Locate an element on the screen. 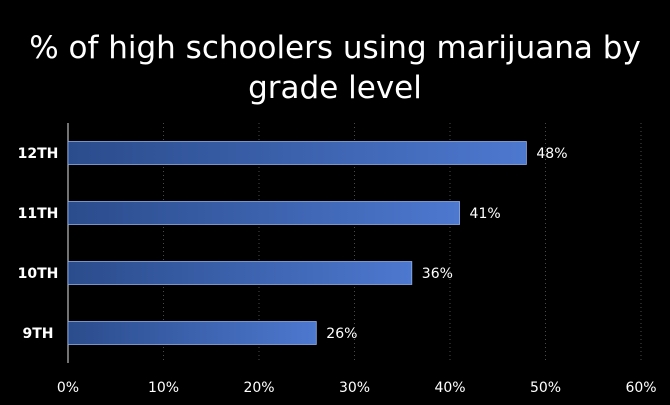 The height and width of the screenshot is (405, 670). data-label: 41% is located at coordinates (485, 214).